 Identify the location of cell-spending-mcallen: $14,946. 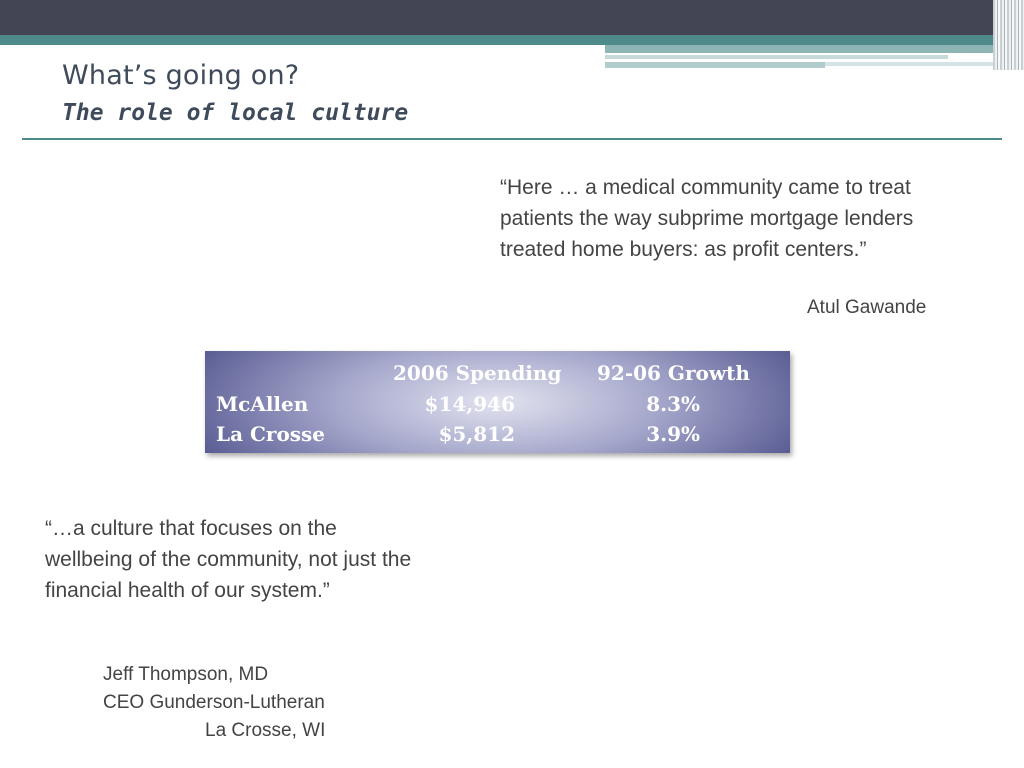
(469, 404).